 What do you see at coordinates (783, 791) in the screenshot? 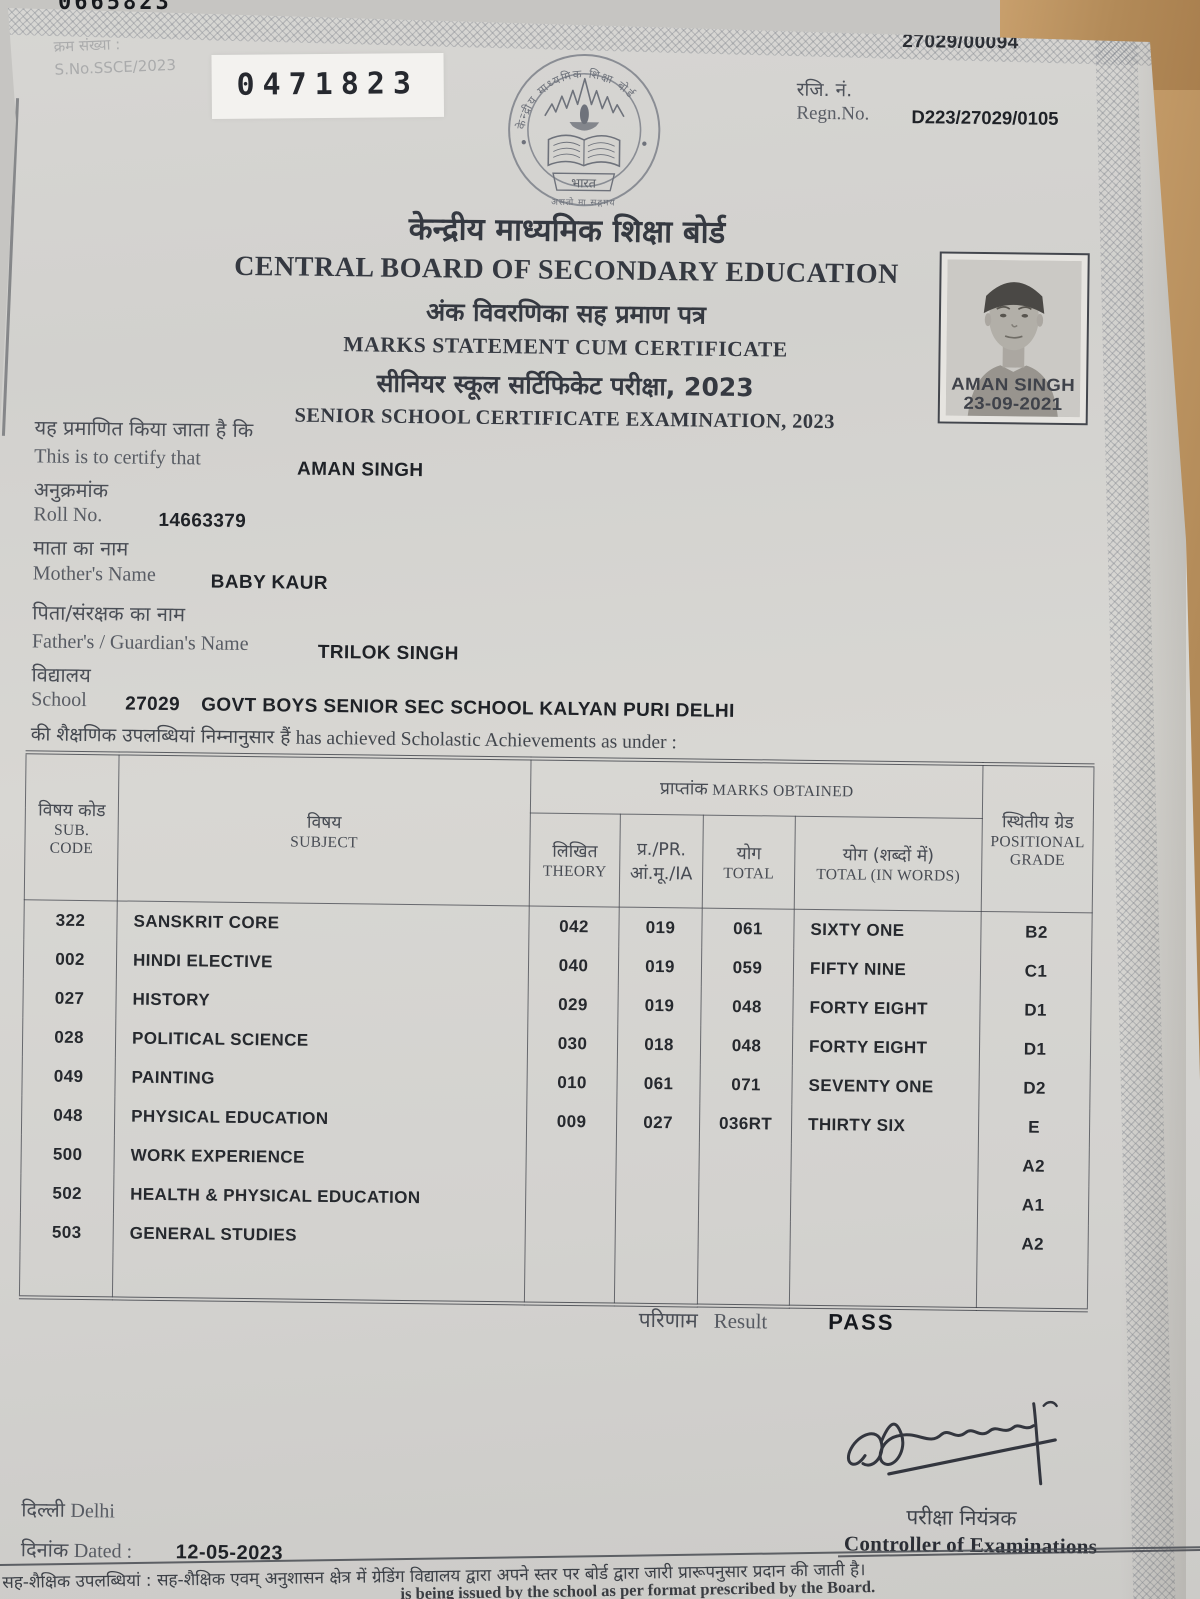
I see `marks-header-english: MARKS OBTAINED` at bounding box center [783, 791].